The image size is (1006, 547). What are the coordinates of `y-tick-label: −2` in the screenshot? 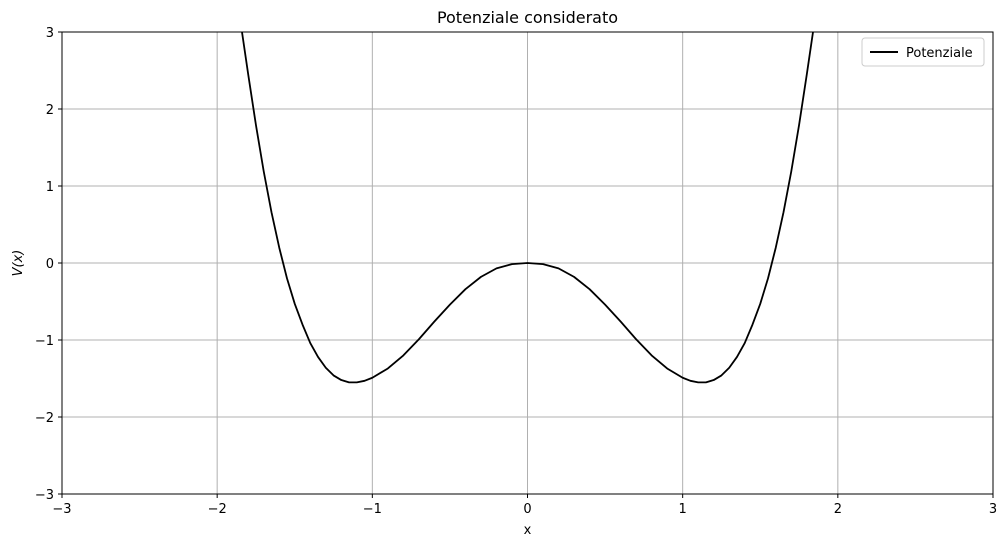 It's located at (44, 418).